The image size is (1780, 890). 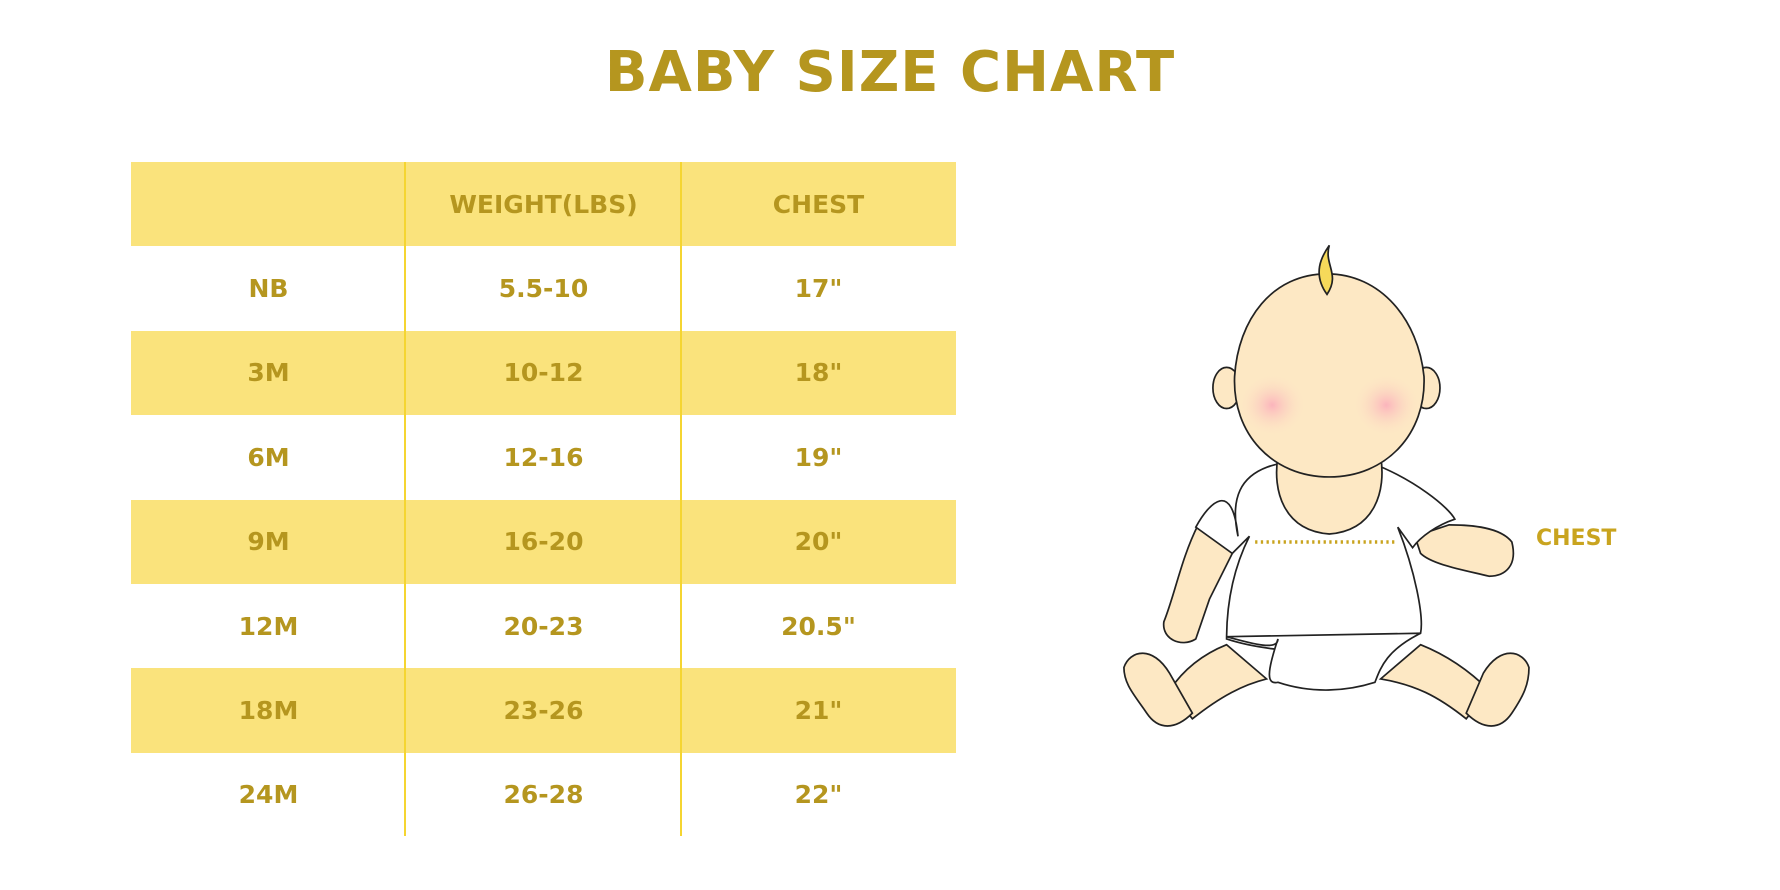 What do you see at coordinates (818, 542) in the screenshot?
I see `table-cell: 20"` at bounding box center [818, 542].